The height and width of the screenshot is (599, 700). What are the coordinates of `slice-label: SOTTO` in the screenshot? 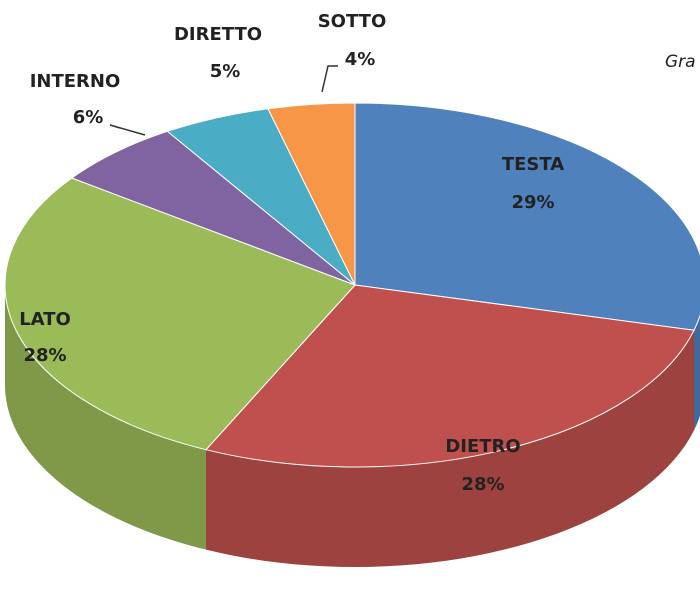 It's located at (352, 21).